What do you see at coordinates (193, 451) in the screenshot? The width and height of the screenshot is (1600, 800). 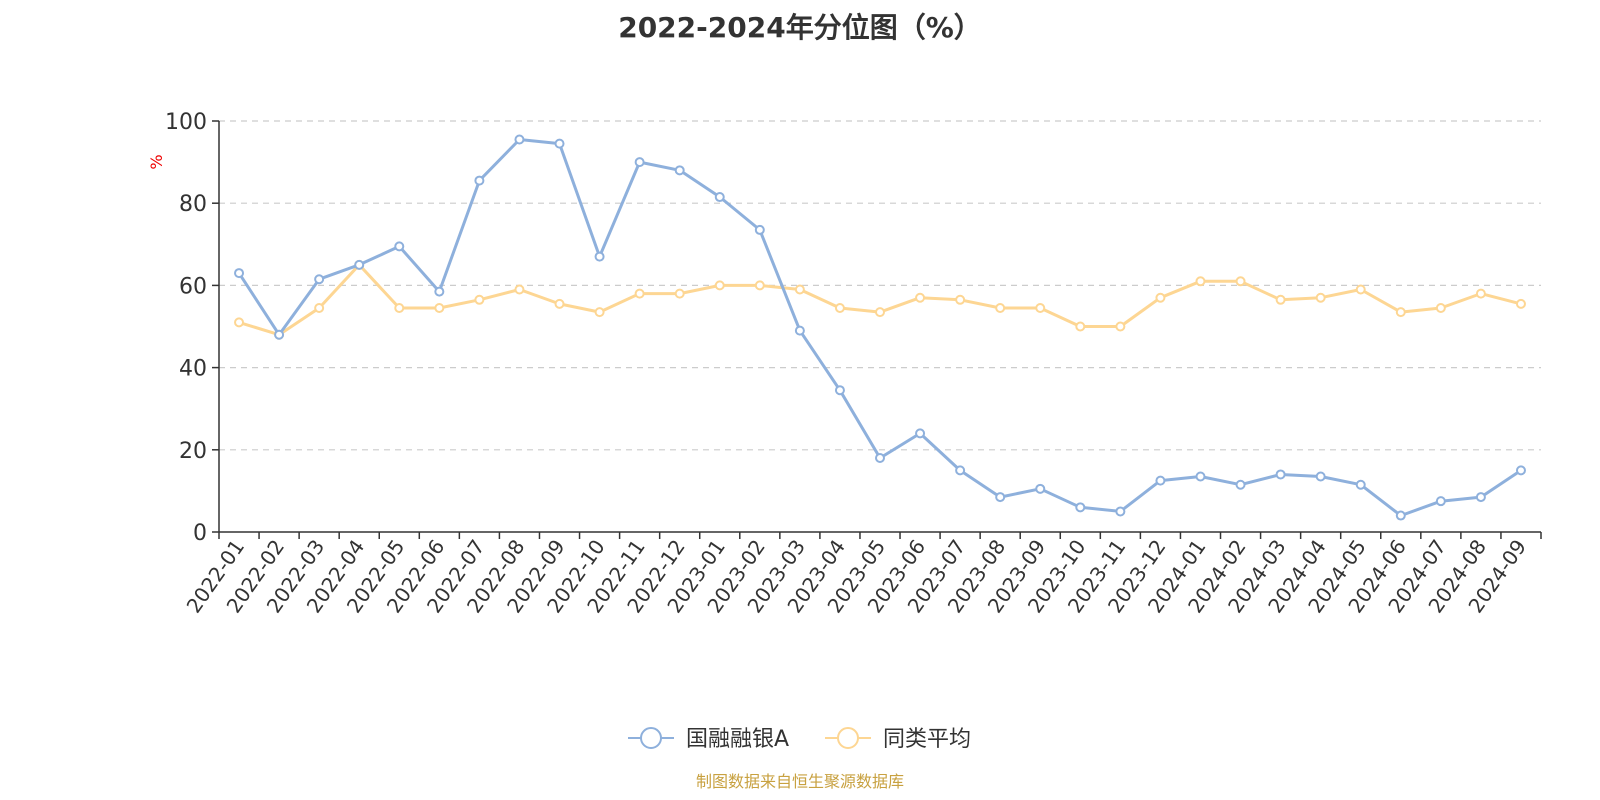 I see `y-tick-label: 20` at bounding box center [193, 451].